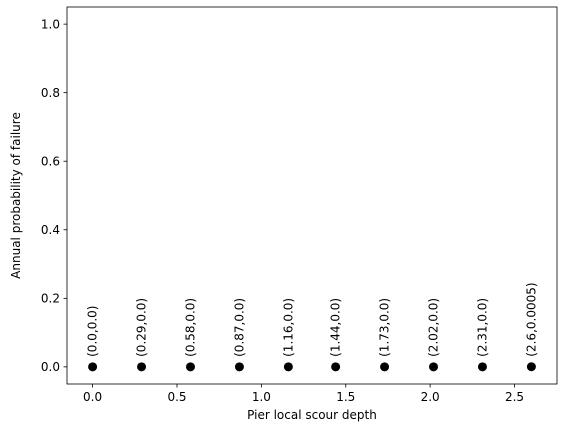 The image size is (567, 432). Describe the element at coordinates (190, 327) in the screenshot. I see `data-point-label: (0.58,0.0)` at that location.